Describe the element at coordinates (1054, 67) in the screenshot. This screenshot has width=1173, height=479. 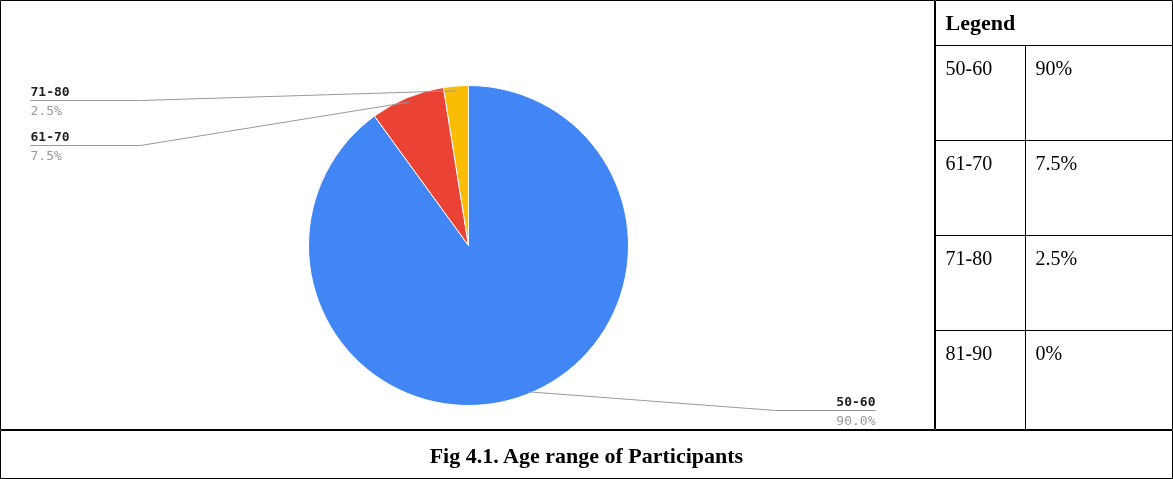
I see `data-label: 90%` at that location.